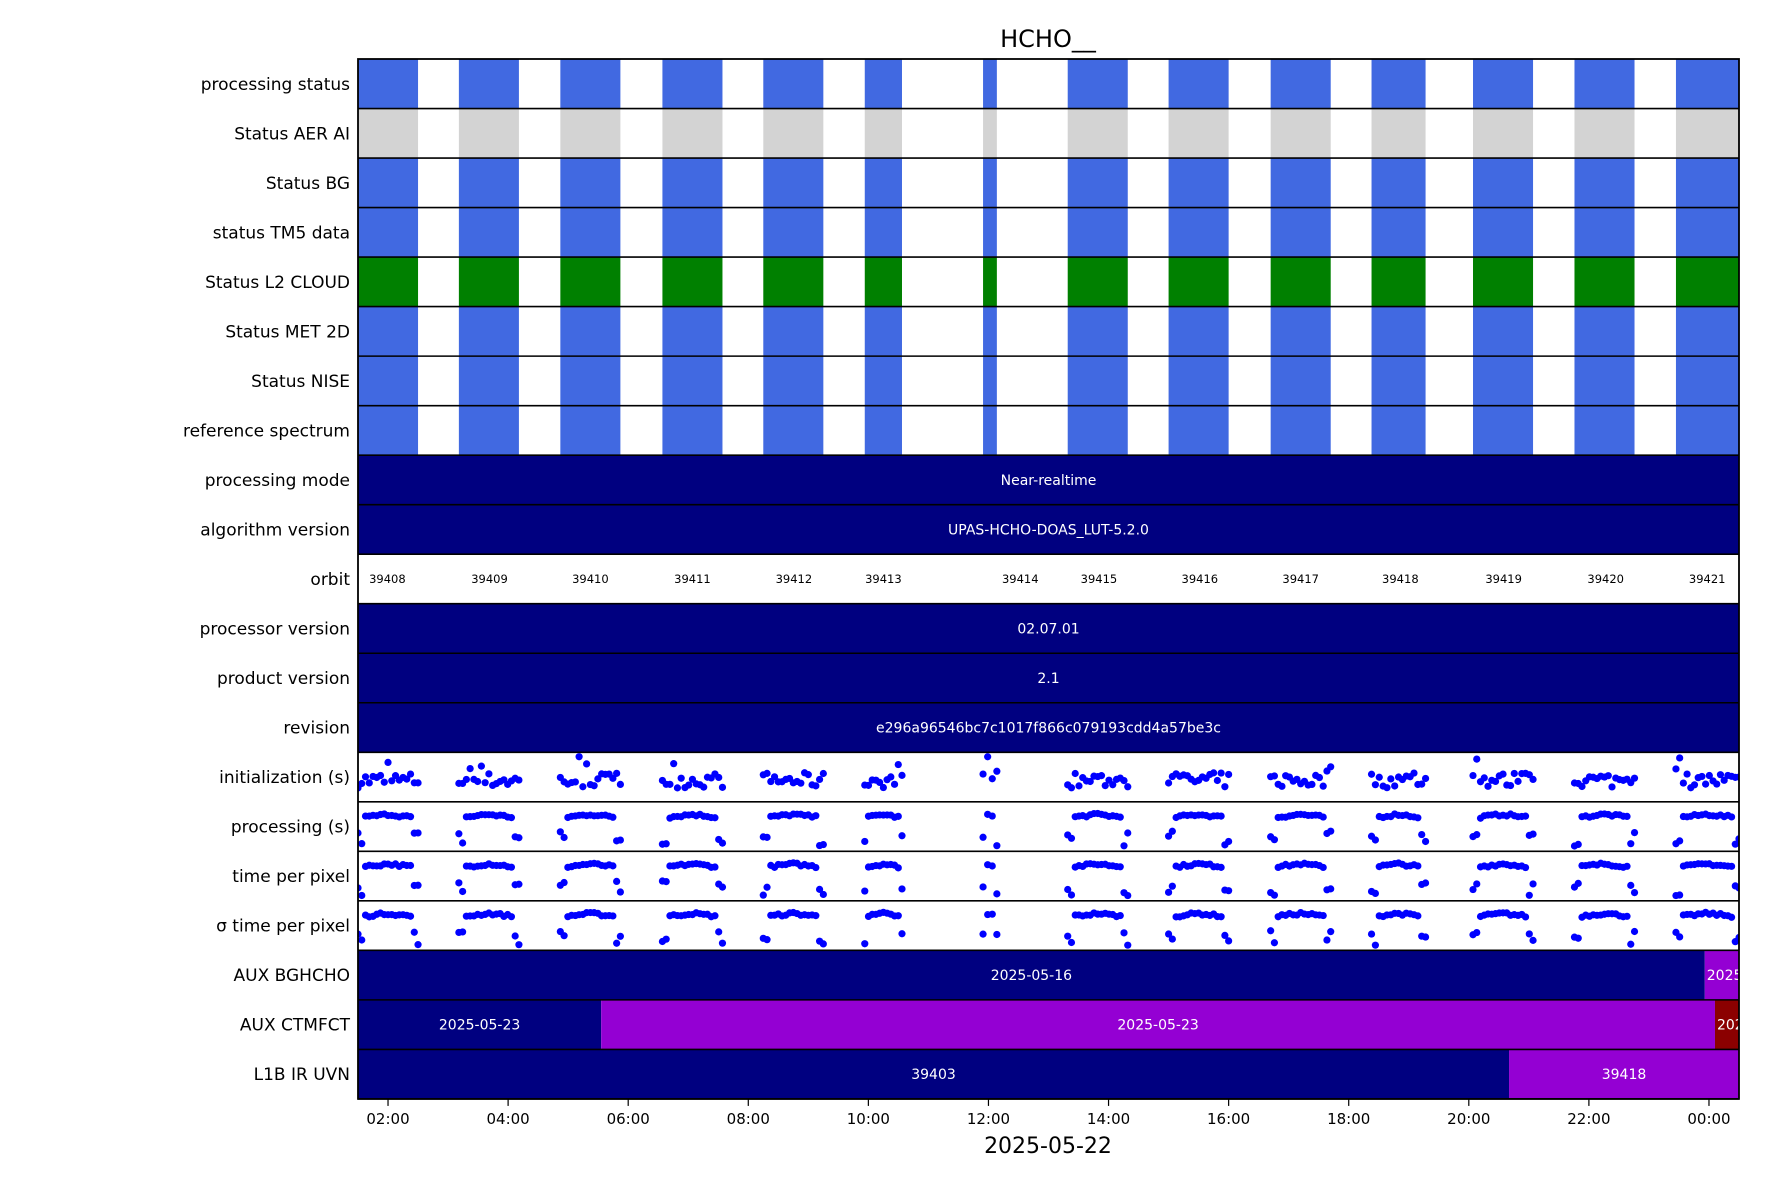  What do you see at coordinates (1048, 1146) in the screenshot?
I see `x-axis-label: 2025-05-22` at bounding box center [1048, 1146].